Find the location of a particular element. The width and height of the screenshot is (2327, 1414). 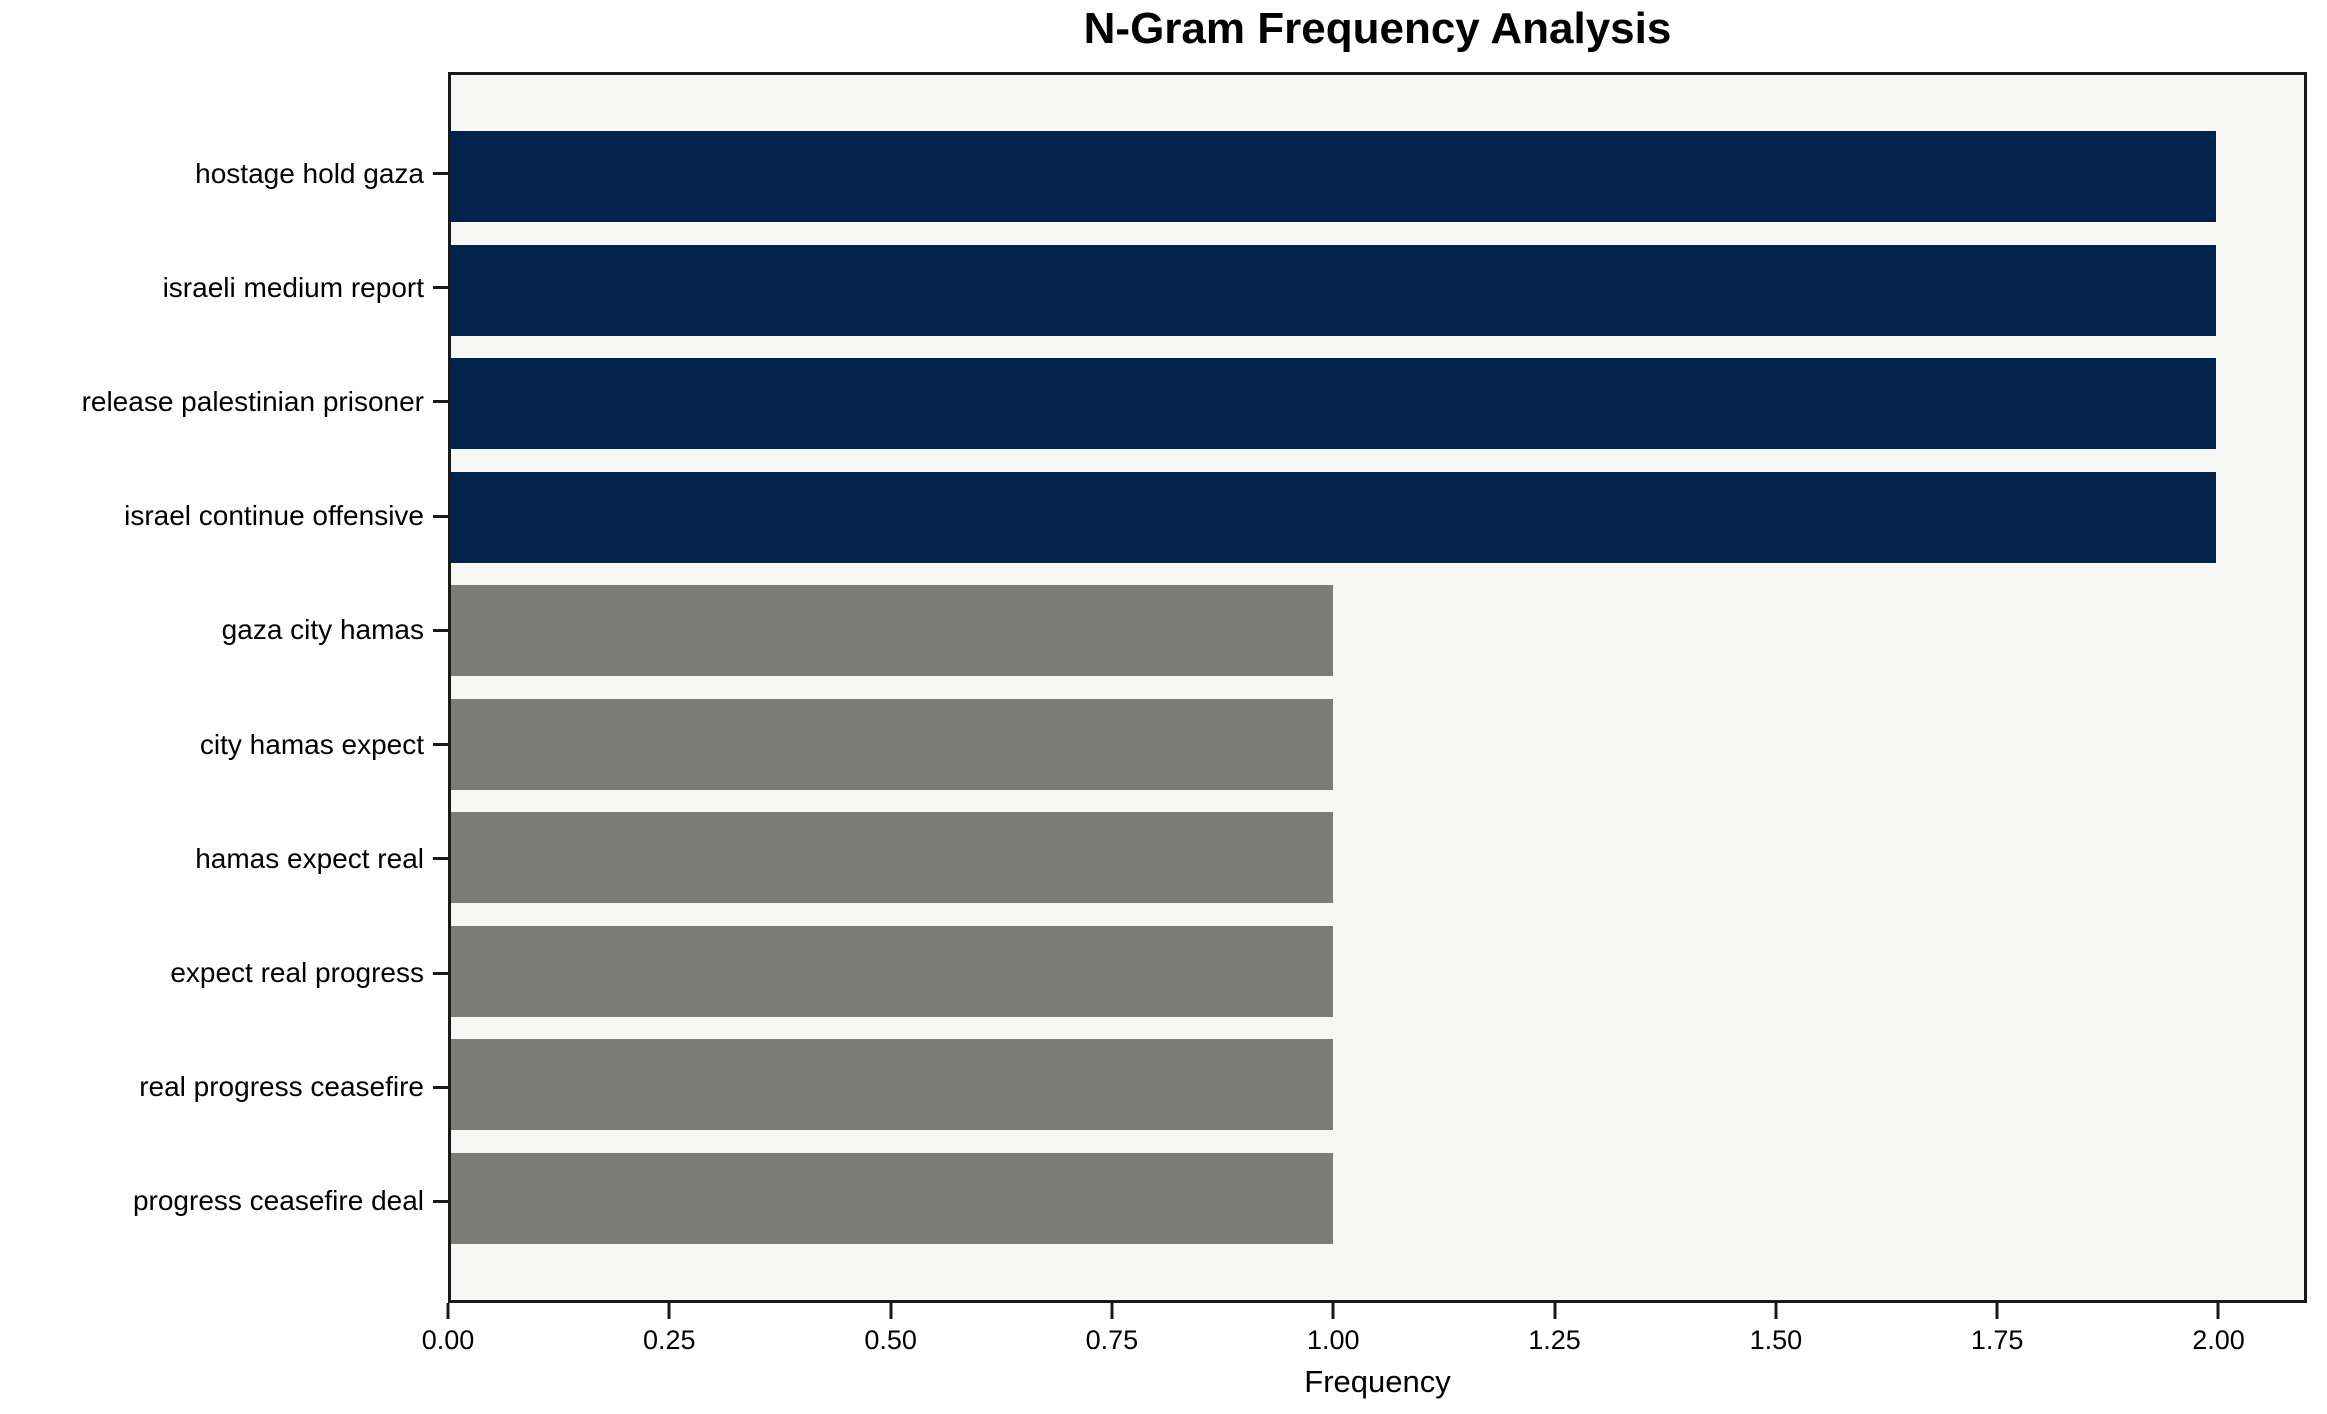

x-tick-label: 1.50 is located at coordinates (1776, 1340).